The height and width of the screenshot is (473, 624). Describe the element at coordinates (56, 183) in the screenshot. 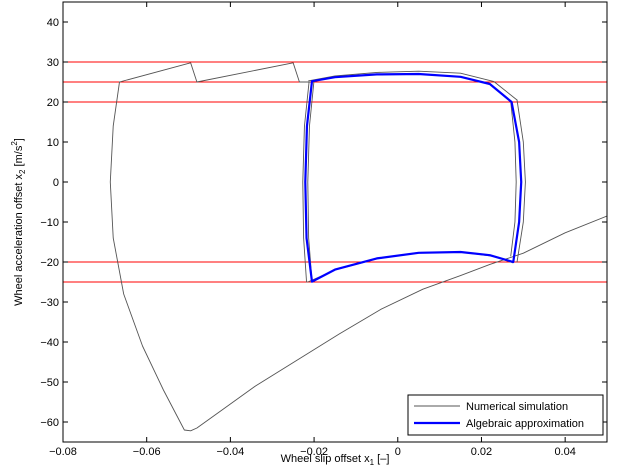

I see `y-tick-label: 0` at that location.